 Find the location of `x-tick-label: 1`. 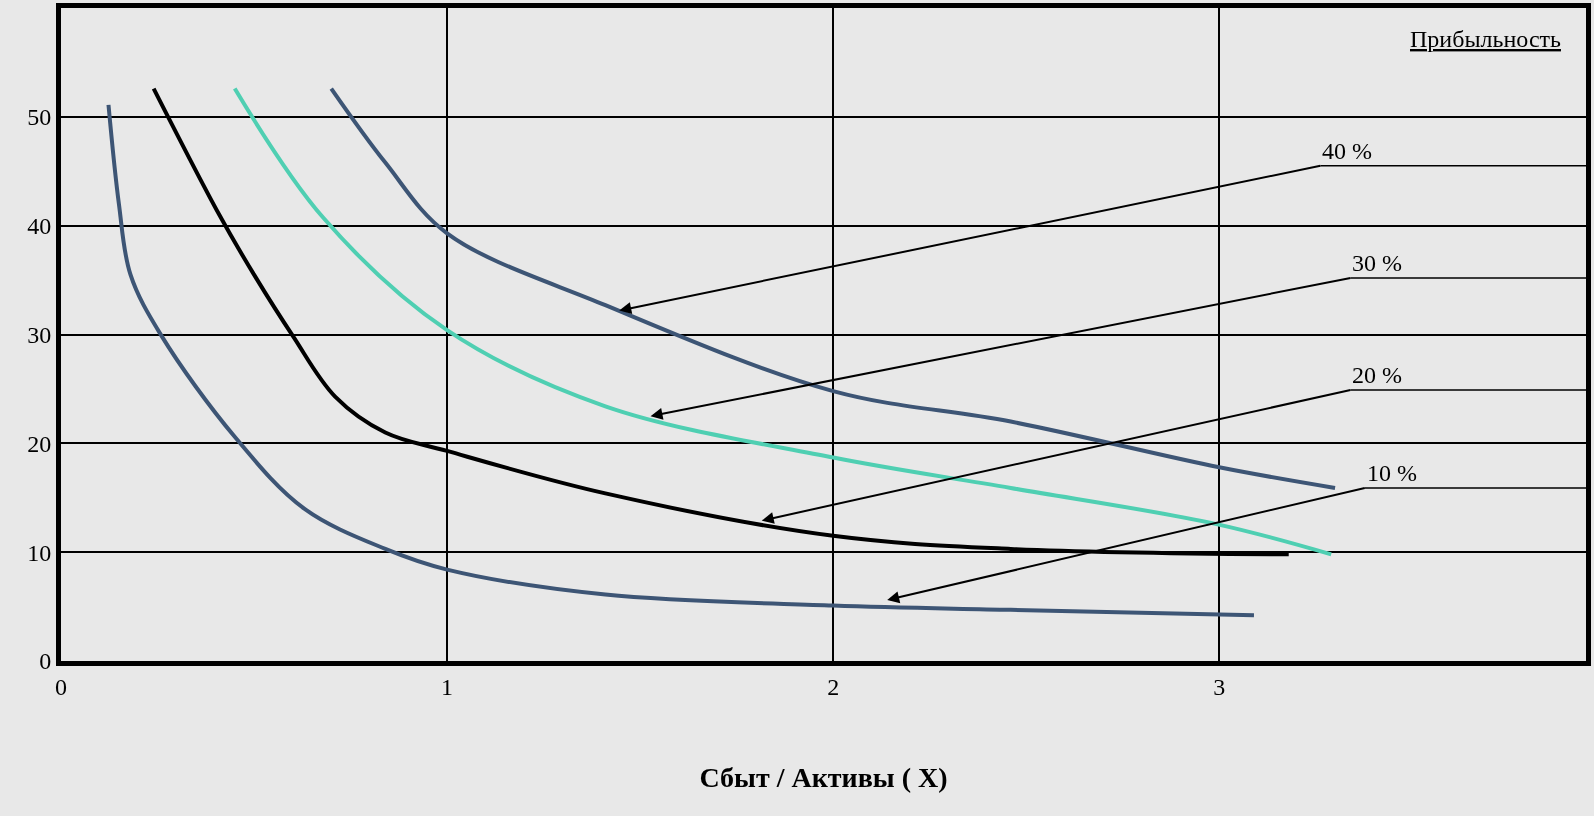

x-tick-label: 1 is located at coordinates (447, 686).